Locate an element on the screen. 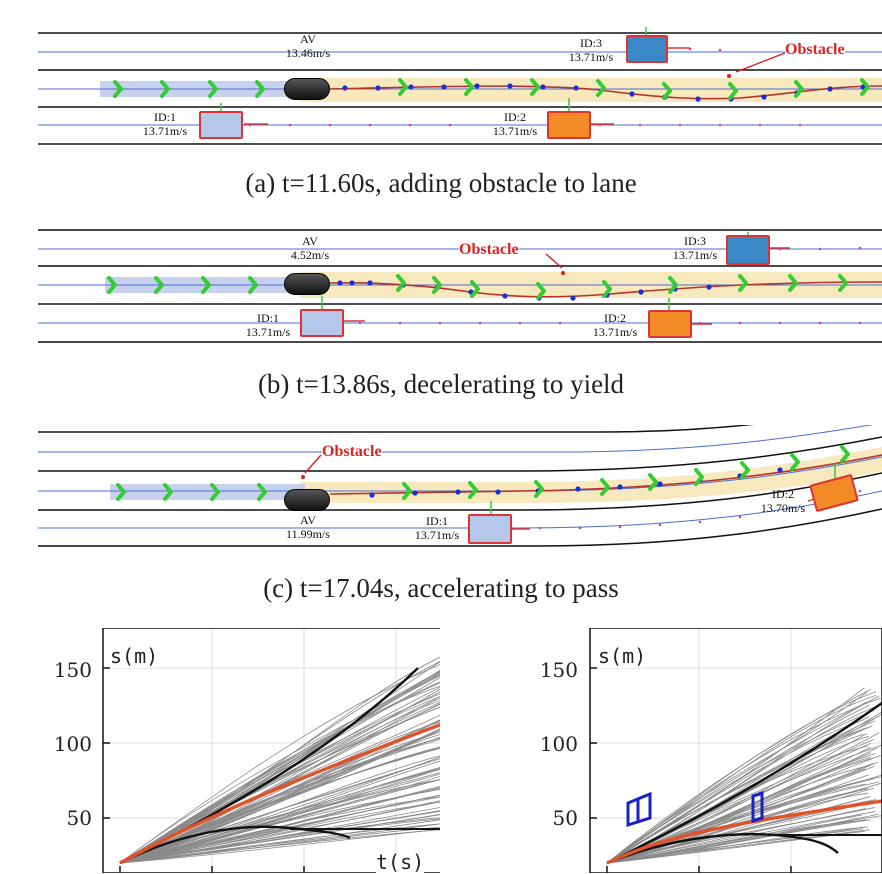  st-plot-left: 150 100 50 s(m) t(s) is located at coordinates (220, 750).